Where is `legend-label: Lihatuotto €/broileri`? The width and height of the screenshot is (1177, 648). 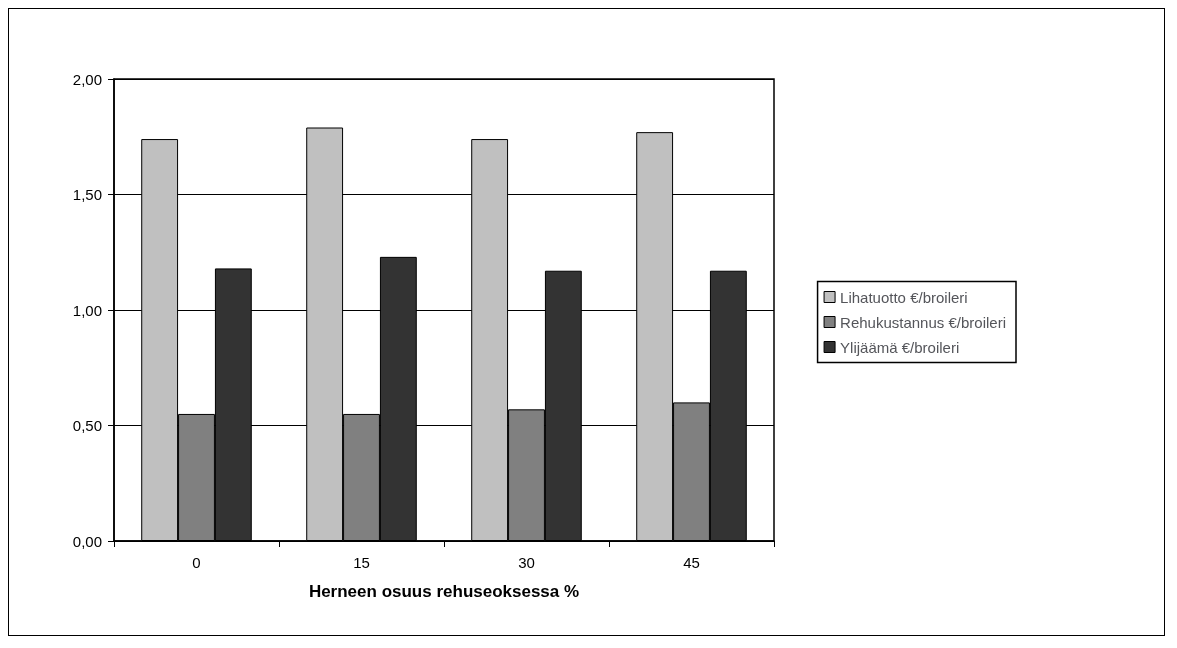 legend-label: Lihatuotto €/broileri is located at coordinates (904, 297).